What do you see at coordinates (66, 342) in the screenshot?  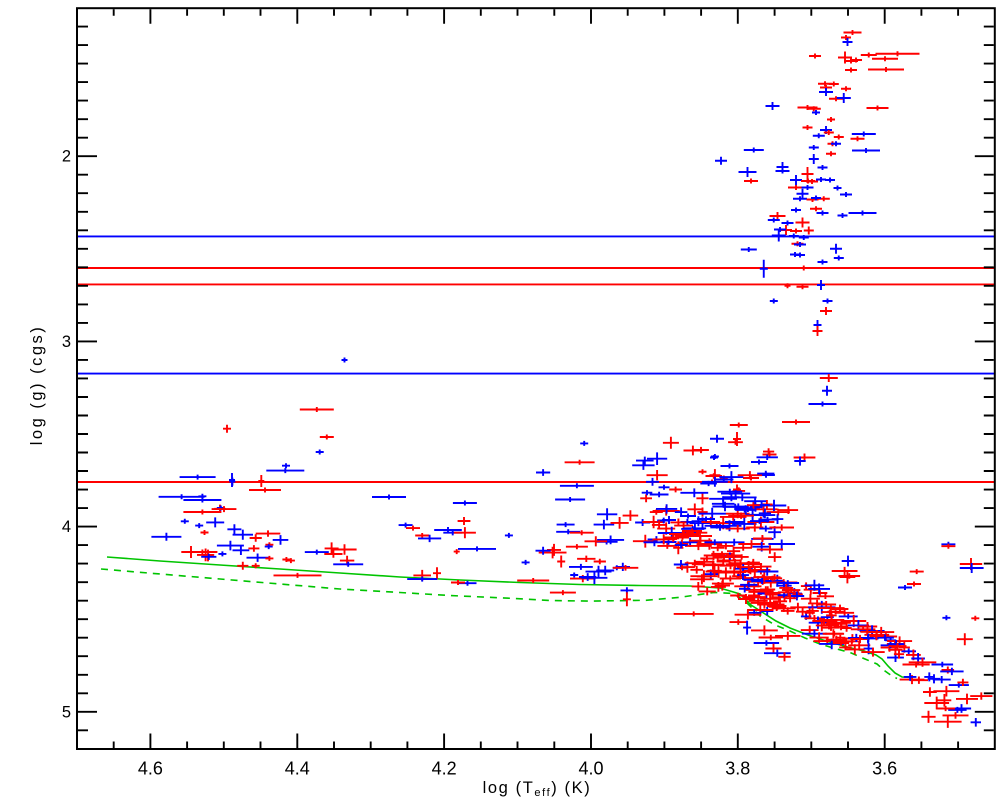 I see `svg-text: 3` at bounding box center [66, 342].